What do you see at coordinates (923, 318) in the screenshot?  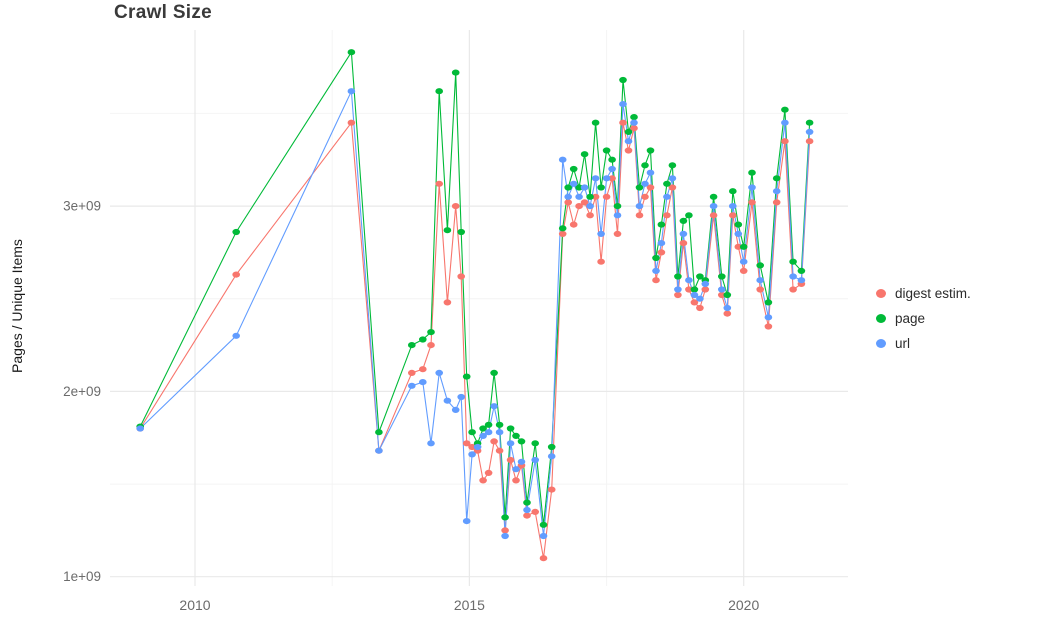 I see `legend: digest estim. page url` at bounding box center [923, 318].